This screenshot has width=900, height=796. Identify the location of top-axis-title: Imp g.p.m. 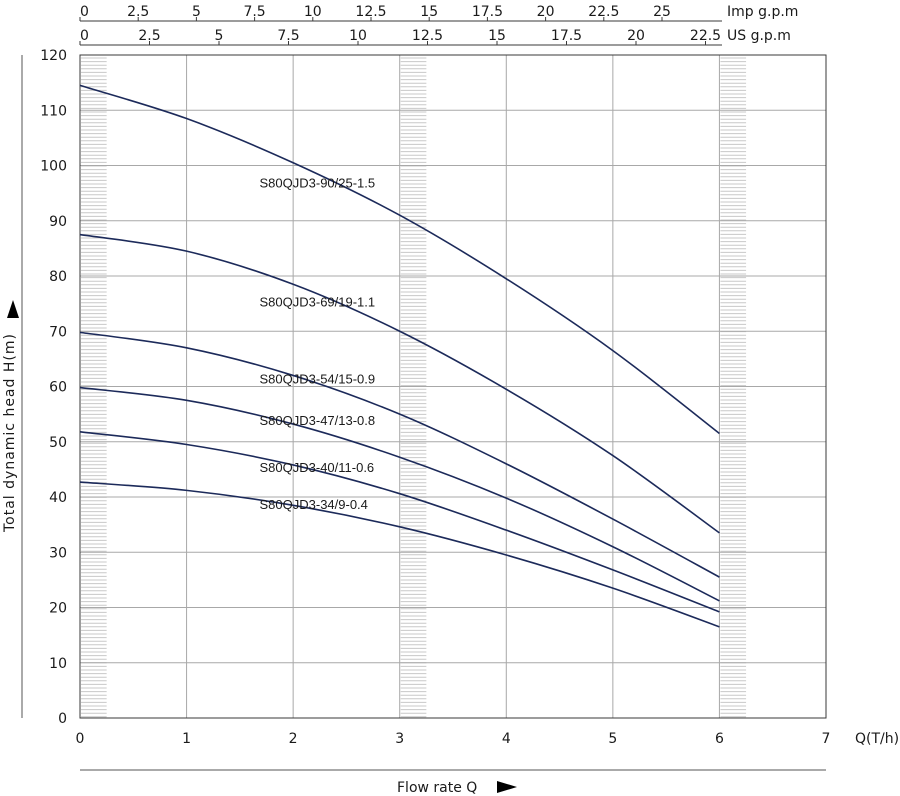
(762, 12).